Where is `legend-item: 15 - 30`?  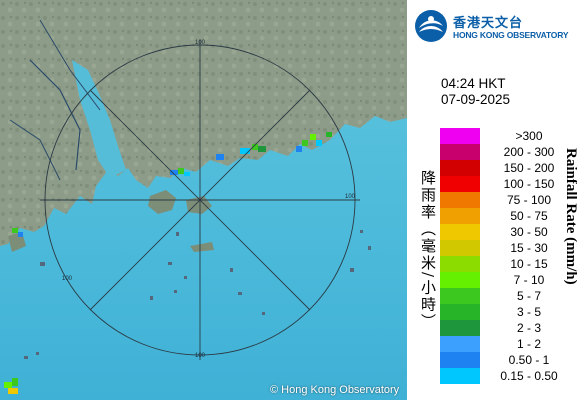
legend-item: 15 - 30 is located at coordinates (507, 248).